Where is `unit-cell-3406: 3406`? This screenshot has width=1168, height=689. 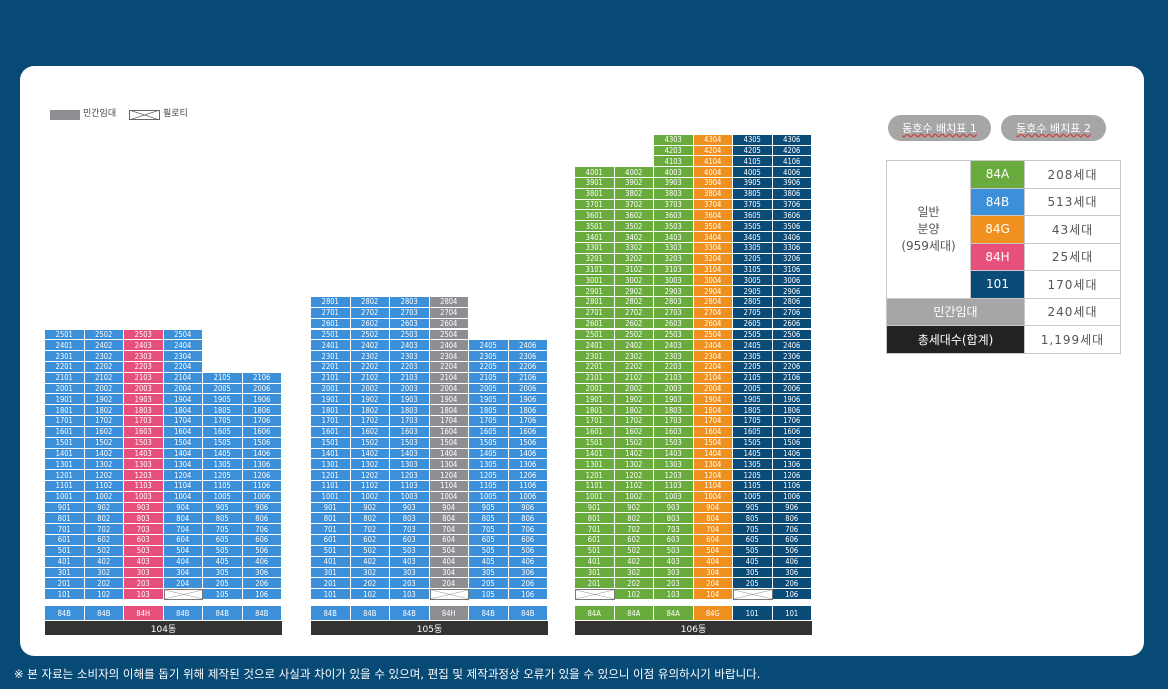
unit-cell-3406: 3406 is located at coordinates (792, 237).